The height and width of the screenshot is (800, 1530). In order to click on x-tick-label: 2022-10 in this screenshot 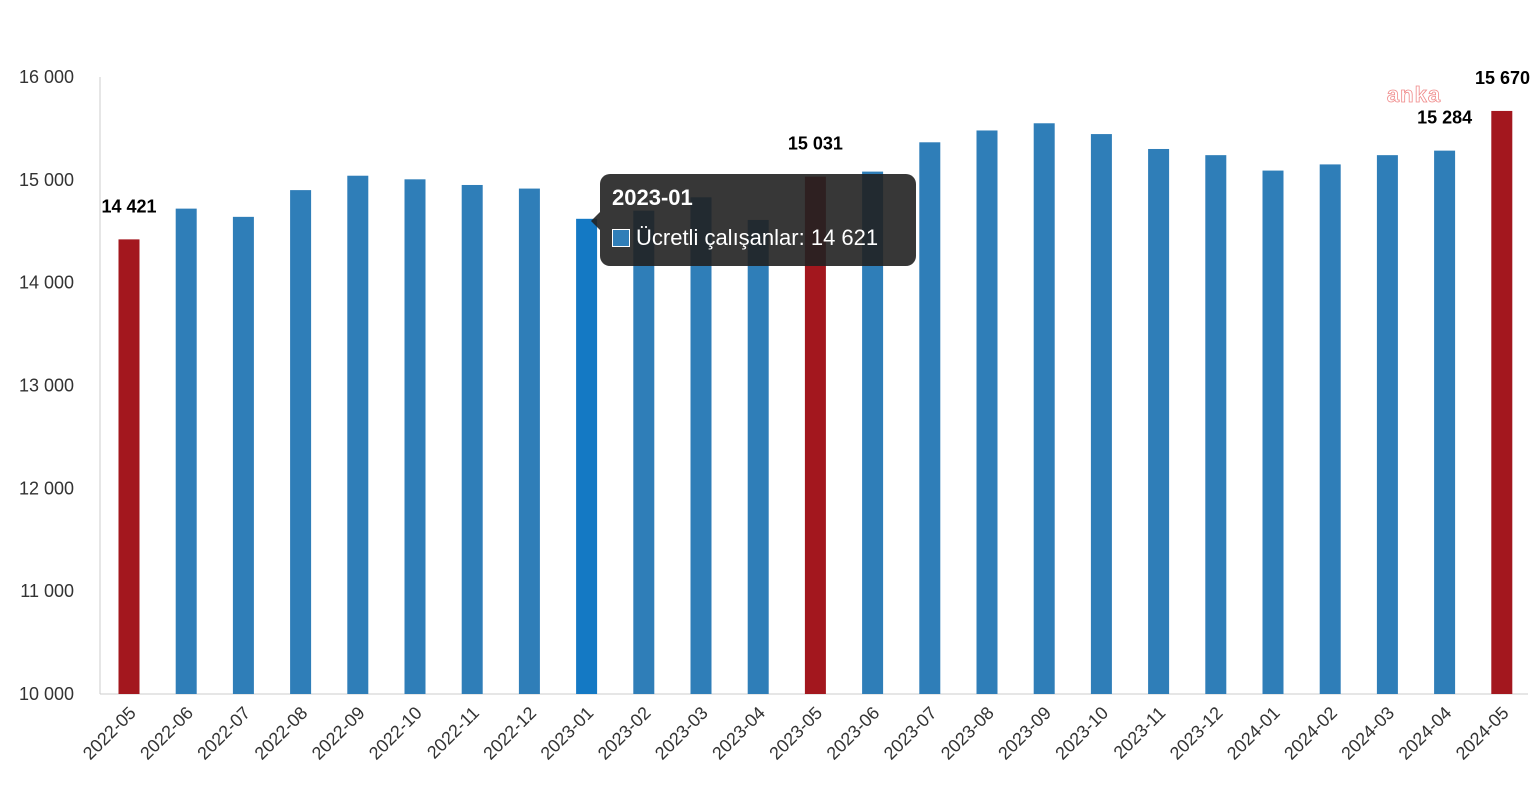, I will do `click(395, 733)`.